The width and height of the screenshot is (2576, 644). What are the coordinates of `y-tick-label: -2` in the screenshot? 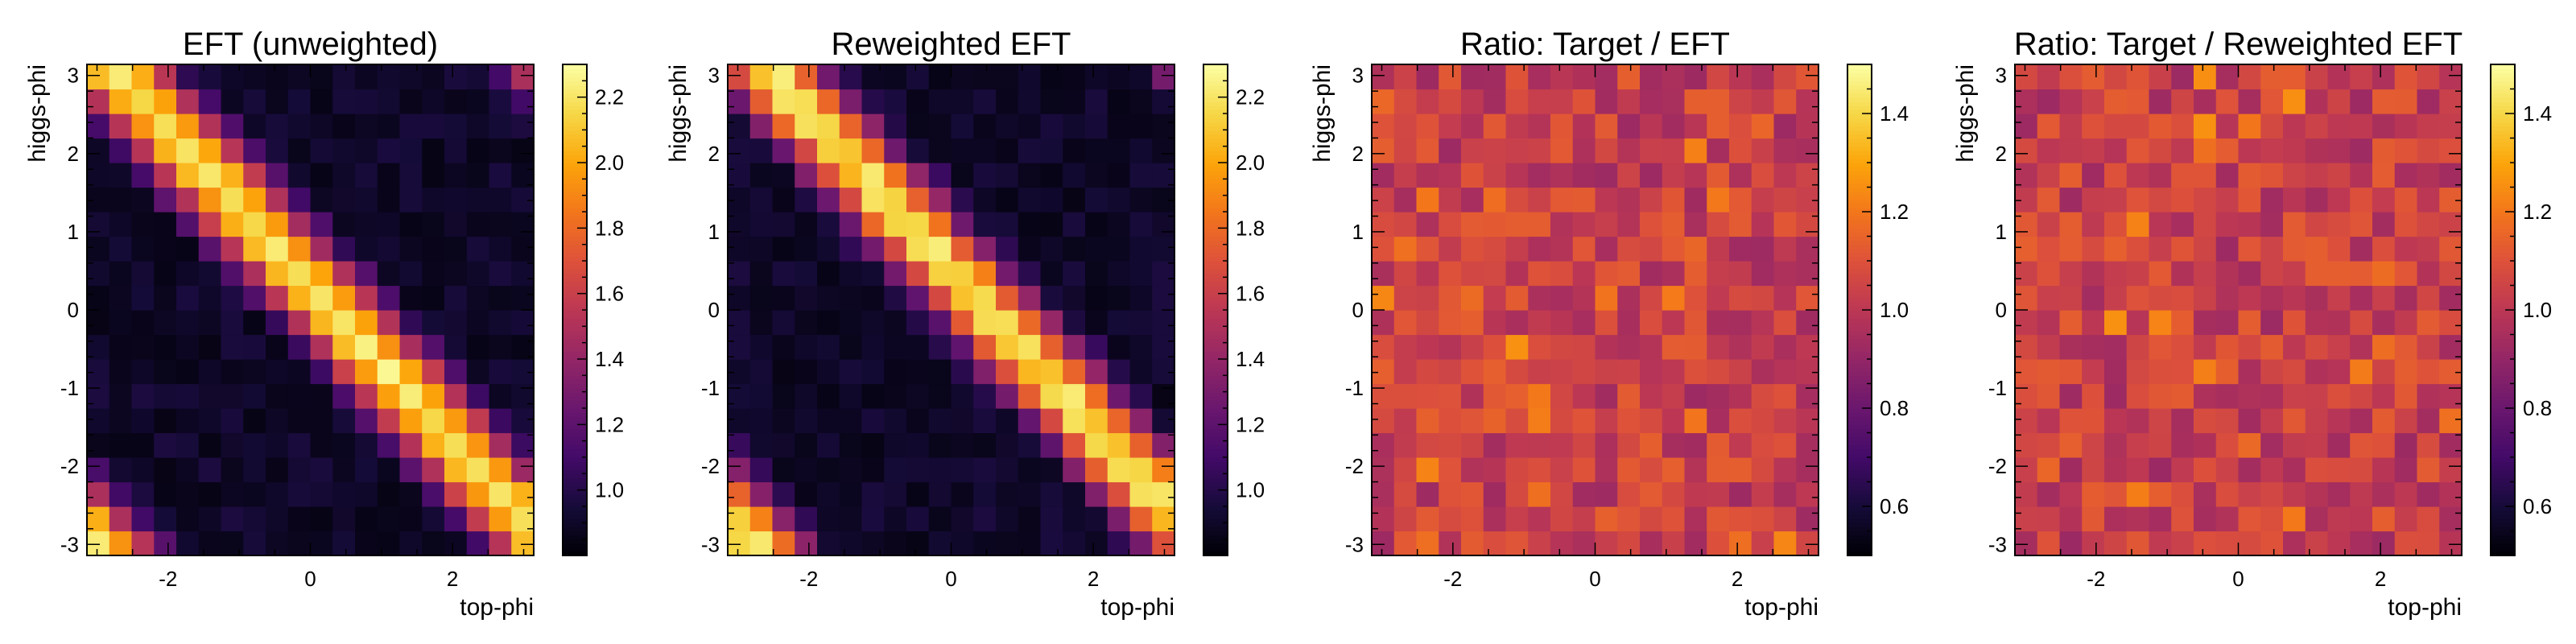 It's located at (69, 466).